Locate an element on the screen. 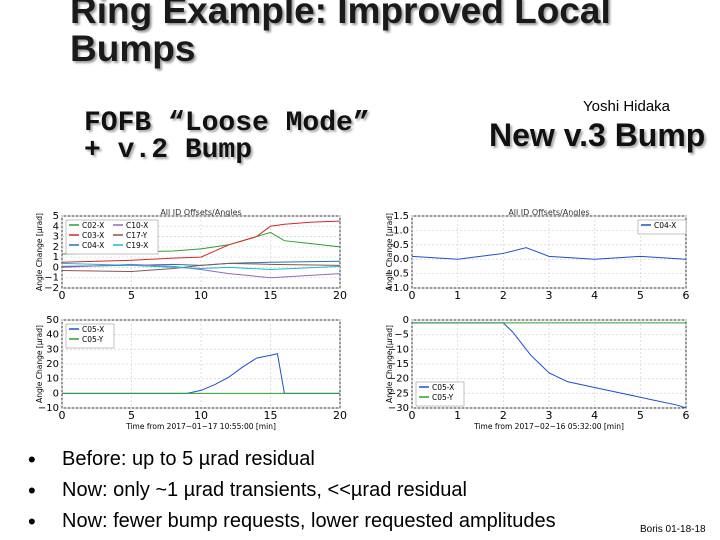  y-tick-label: 10 is located at coordinates (52, 379).